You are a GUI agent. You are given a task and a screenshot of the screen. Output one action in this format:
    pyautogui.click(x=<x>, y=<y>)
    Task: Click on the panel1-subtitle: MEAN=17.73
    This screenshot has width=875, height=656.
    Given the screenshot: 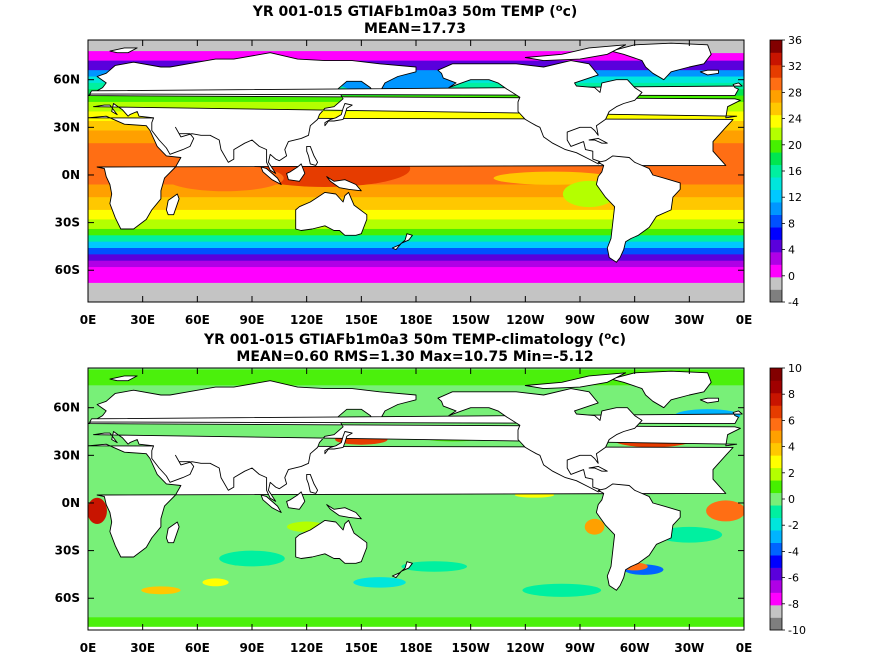 What is the action you would take?
    pyautogui.click(x=415, y=29)
    